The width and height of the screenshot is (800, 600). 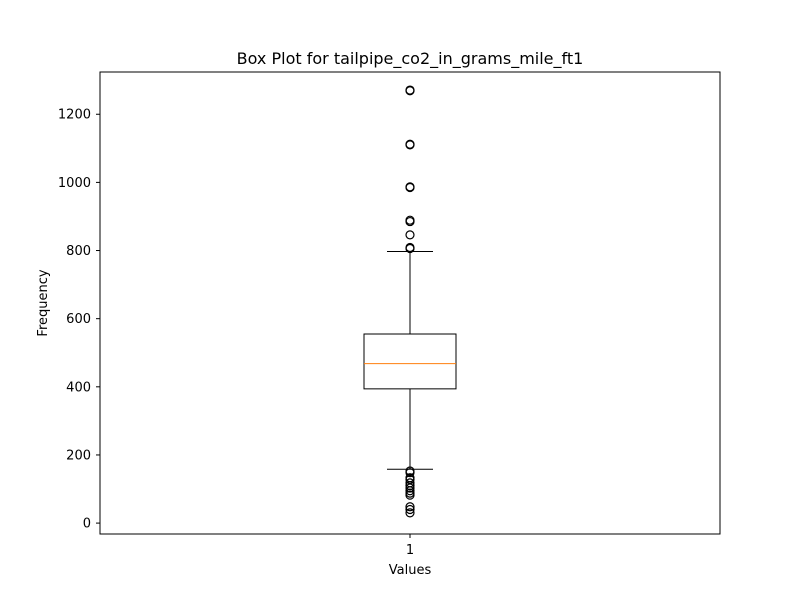 What do you see at coordinates (78, 387) in the screenshot?
I see `y-tick-label: 400` at bounding box center [78, 387].